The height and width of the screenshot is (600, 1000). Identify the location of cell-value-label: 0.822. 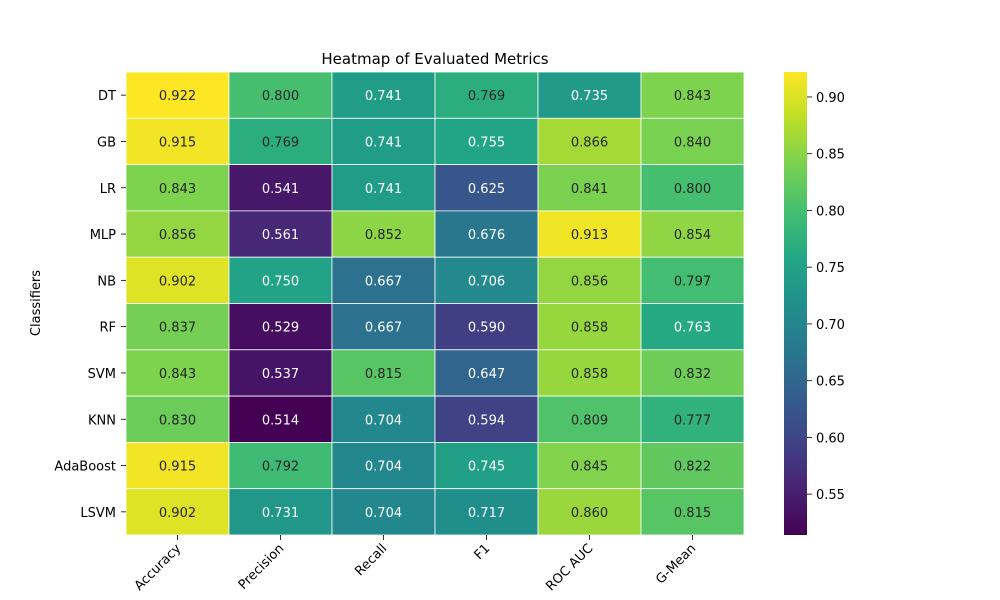
(692, 467).